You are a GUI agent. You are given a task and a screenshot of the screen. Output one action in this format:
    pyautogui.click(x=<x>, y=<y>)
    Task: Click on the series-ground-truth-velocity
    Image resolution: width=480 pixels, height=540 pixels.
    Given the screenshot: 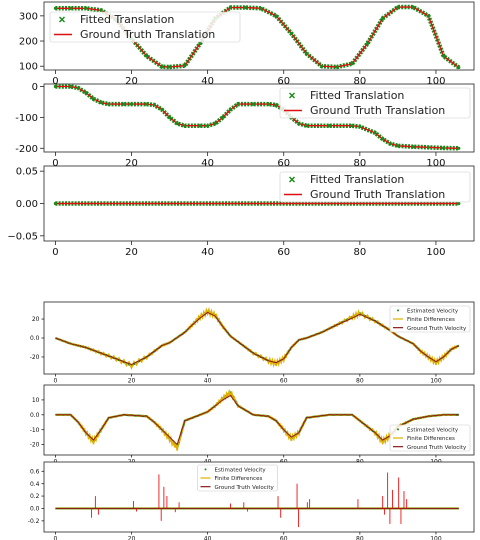 What is the action you would take?
    pyautogui.click(x=257, y=338)
    